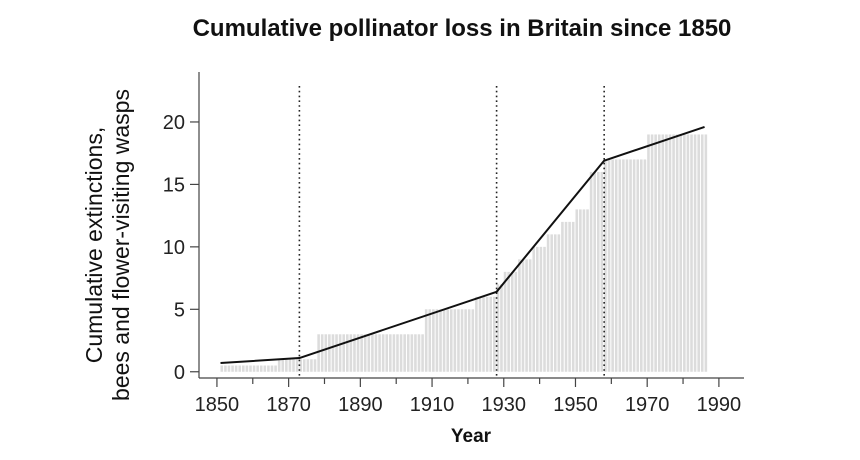 This screenshot has width=860, height=460. Describe the element at coordinates (491, 334) in the screenshot. I see `bar-1926` at that location.